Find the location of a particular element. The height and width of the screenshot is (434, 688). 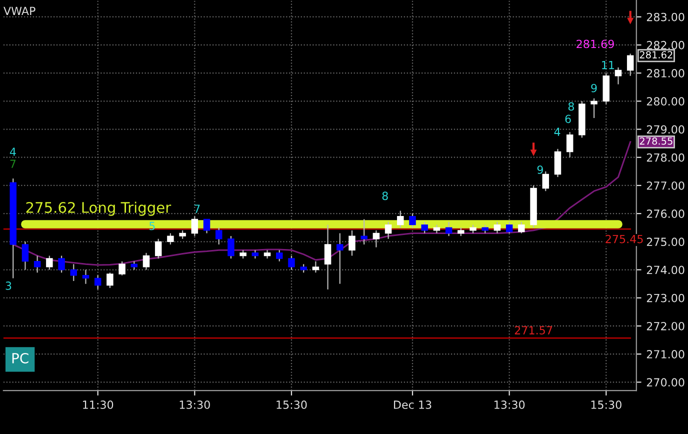

ref-line-label: 275.45 is located at coordinates (624, 239).